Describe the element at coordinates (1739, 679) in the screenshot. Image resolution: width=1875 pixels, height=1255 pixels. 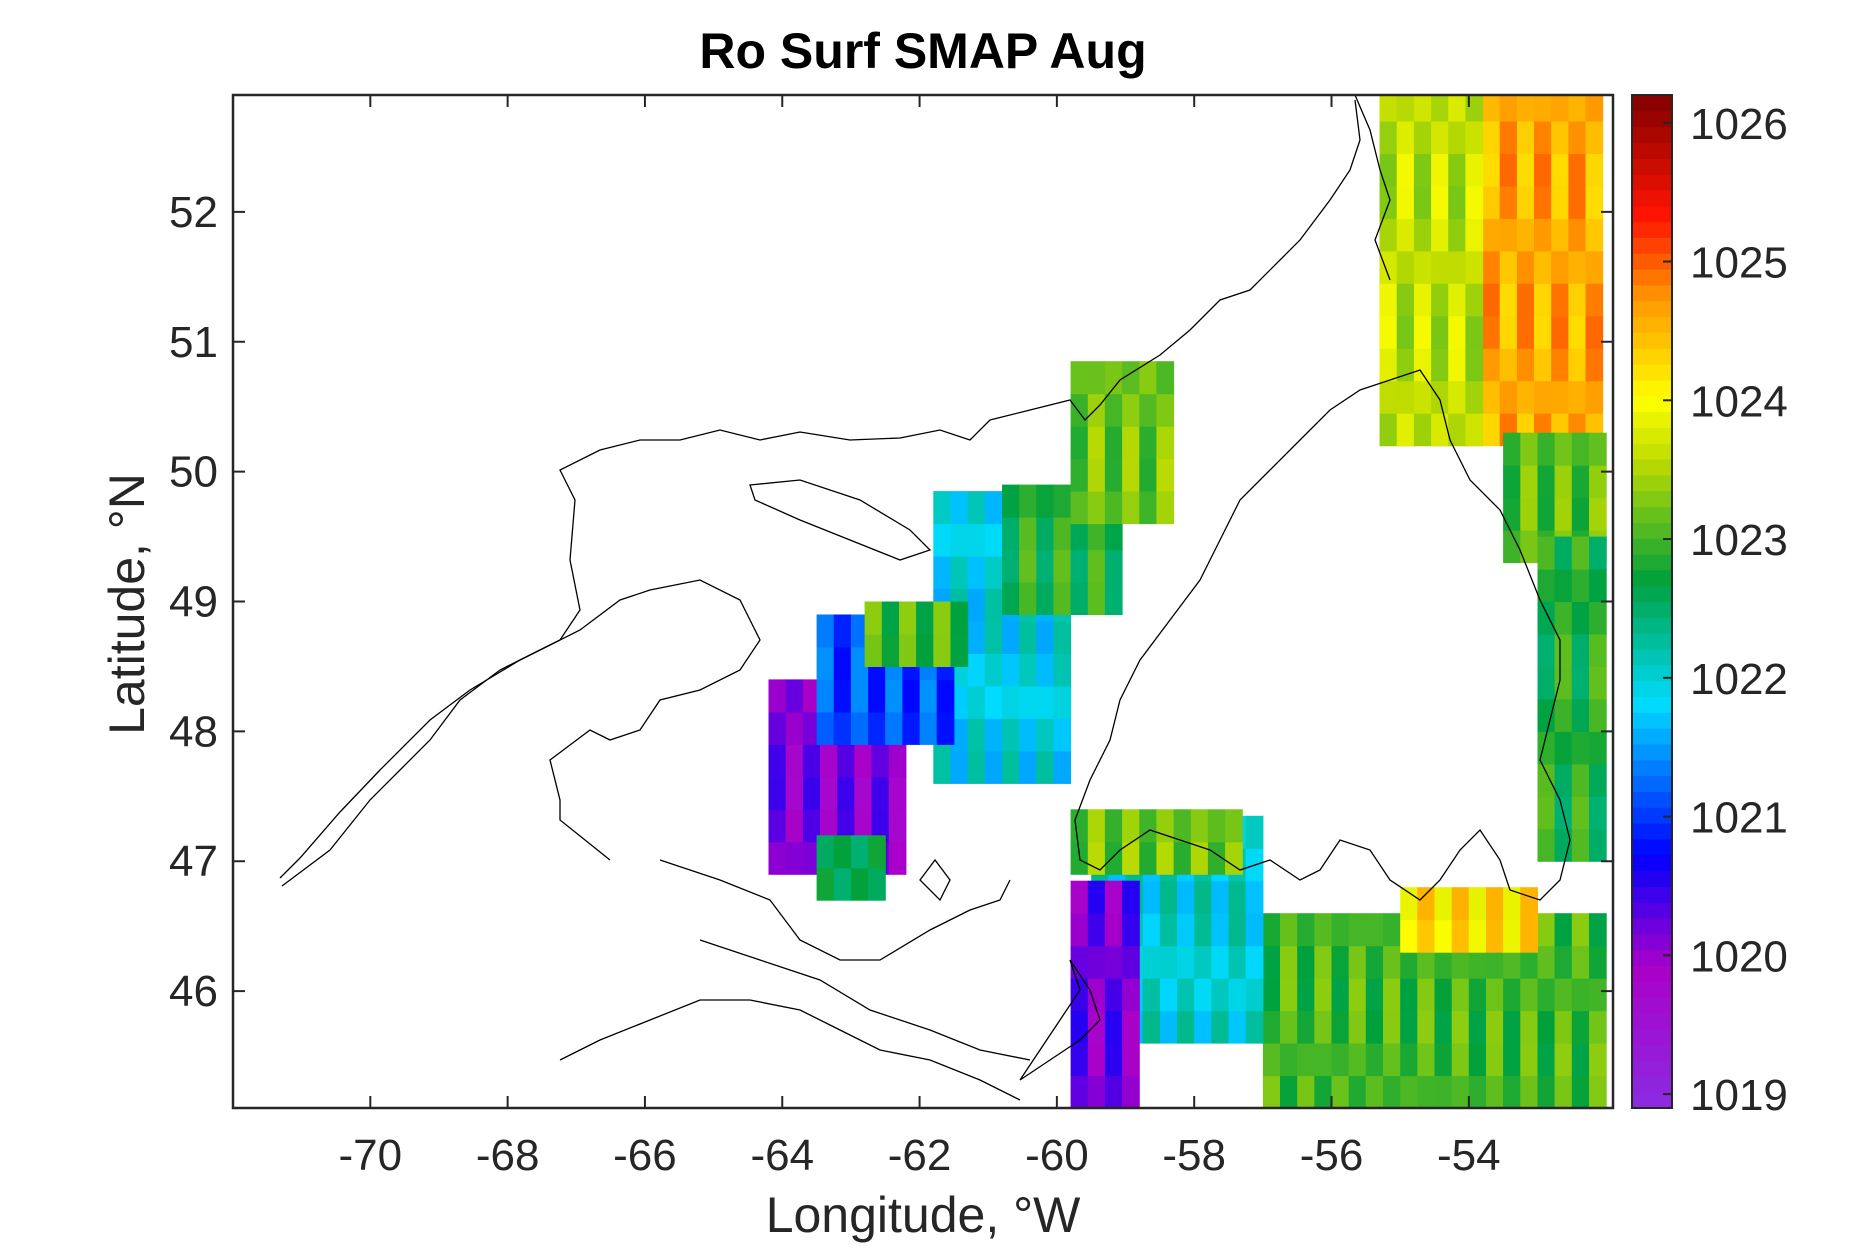
I see `colorbar-tick-label: 1022` at that location.